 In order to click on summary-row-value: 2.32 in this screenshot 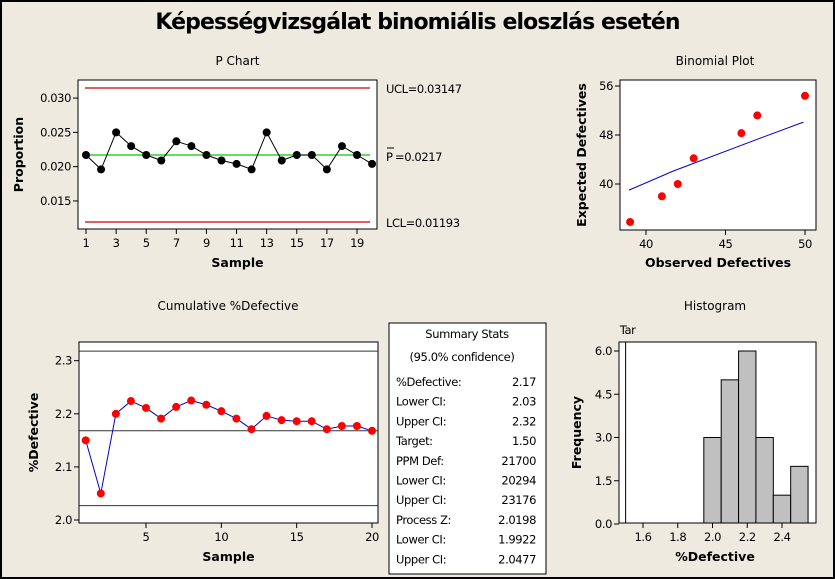, I will do `click(524, 421)`.